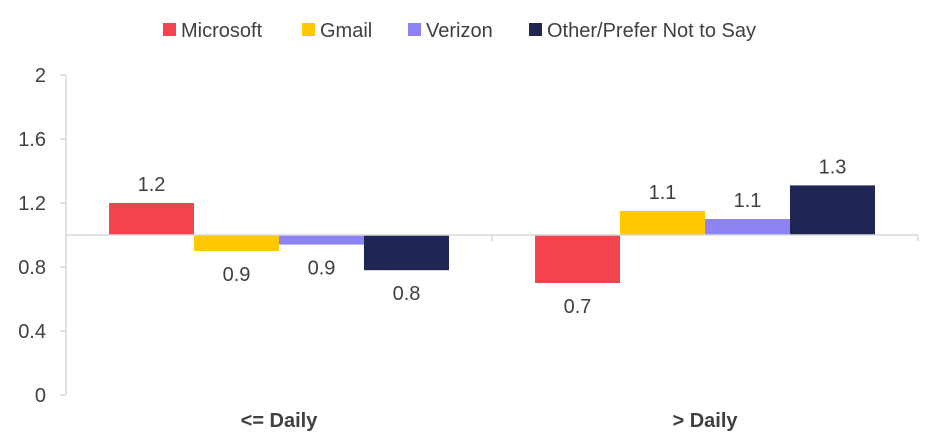 The image size is (940, 447). I want to click on y-tick-label: 0.8, so click(32, 268).